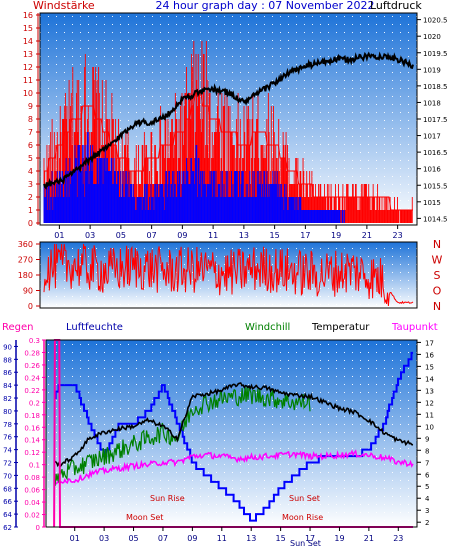 The image size is (462, 550). What do you see at coordinates (28, 28) in the screenshot?
I see `left-tick-label: 15` at bounding box center [28, 28].